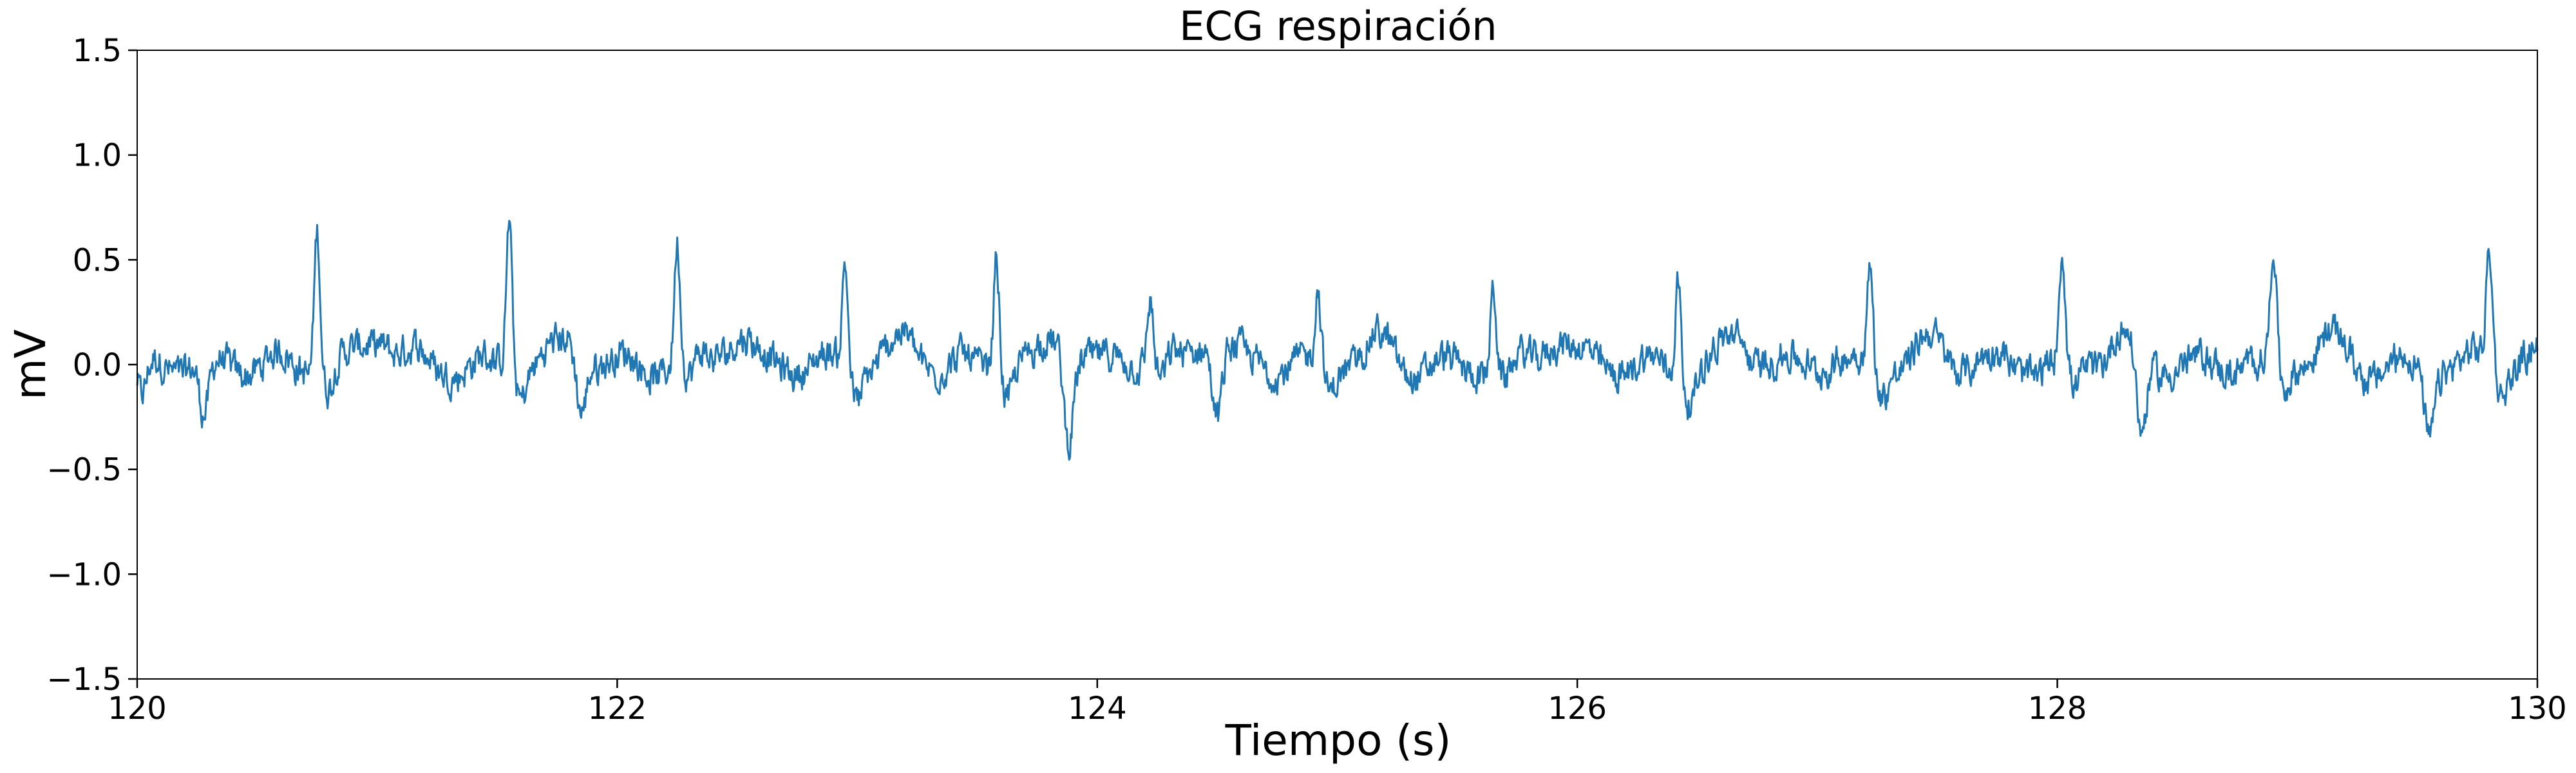  What do you see at coordinates (97, 51) in the screenshot?
I see `y-tick-label: 1.5` at bounding box center [97, 51].